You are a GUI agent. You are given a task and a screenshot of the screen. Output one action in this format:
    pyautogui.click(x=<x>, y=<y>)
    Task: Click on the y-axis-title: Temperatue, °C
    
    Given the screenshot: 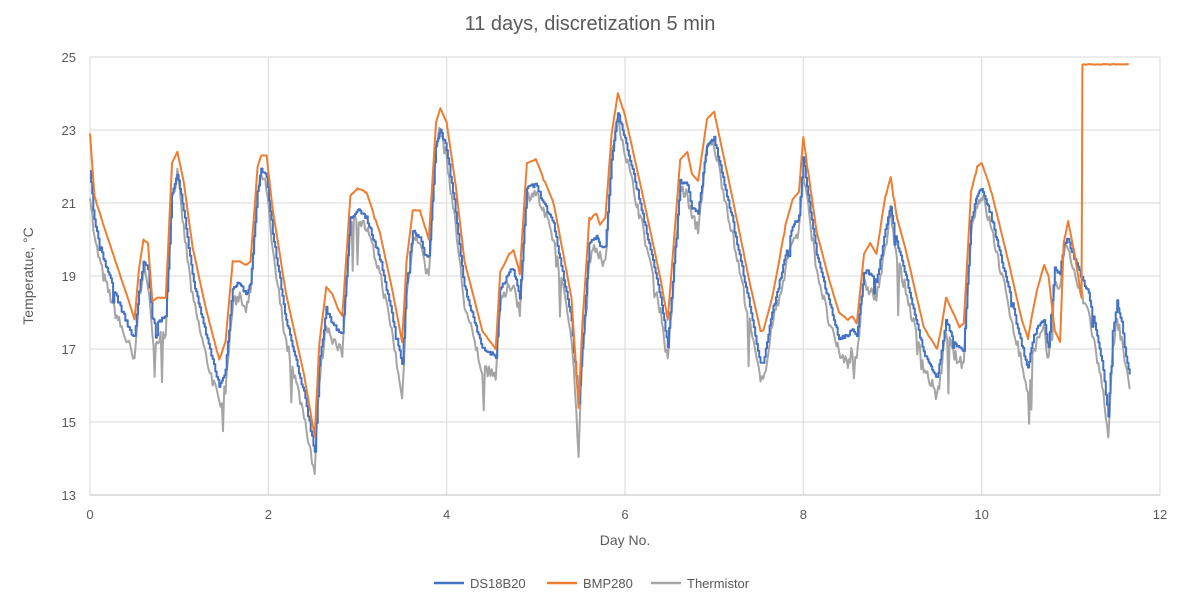 What is the action you would take?
    pyautogui.click(x=28, y=275)
    